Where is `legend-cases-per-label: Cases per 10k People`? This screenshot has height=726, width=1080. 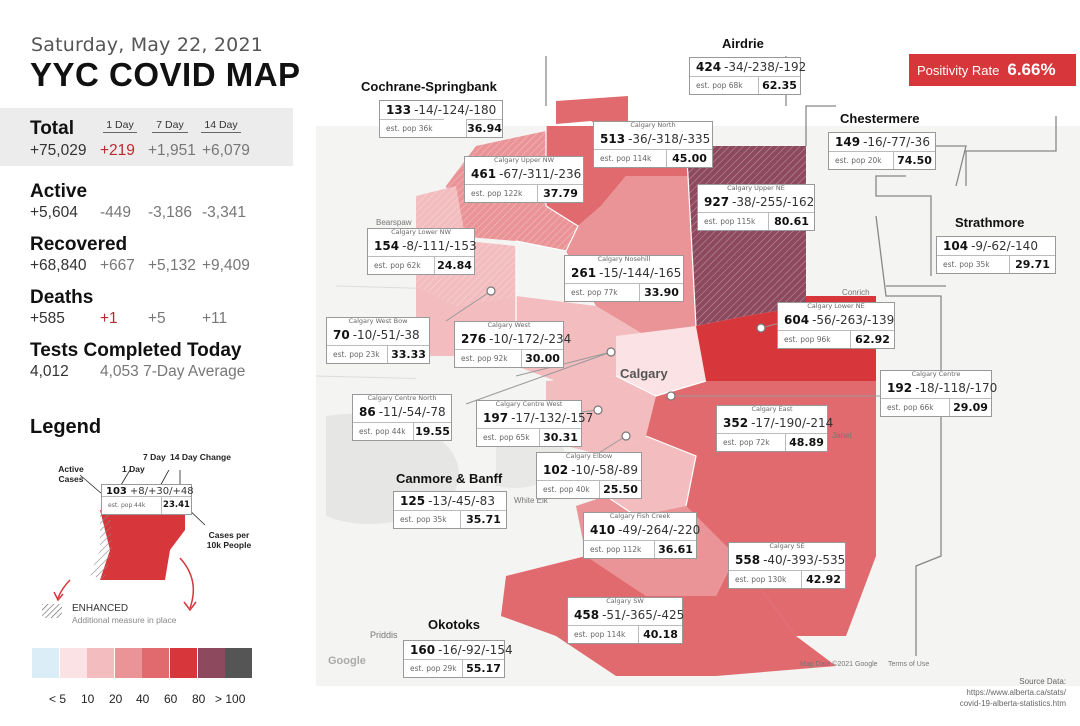 legend-cases-per-label: Cases per 10k People is located at coordinates (229, 540).